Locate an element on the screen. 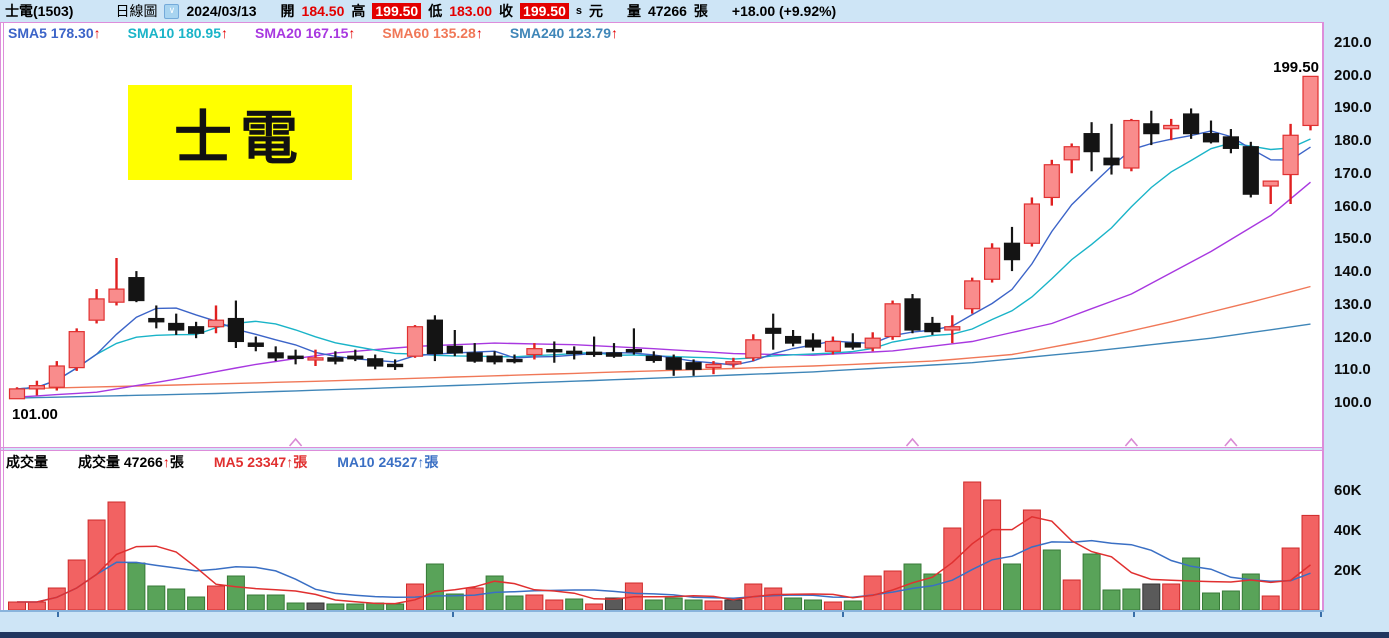  sma-legend-item: SMA20 167.15↑ is located at coordinates (305, 33).